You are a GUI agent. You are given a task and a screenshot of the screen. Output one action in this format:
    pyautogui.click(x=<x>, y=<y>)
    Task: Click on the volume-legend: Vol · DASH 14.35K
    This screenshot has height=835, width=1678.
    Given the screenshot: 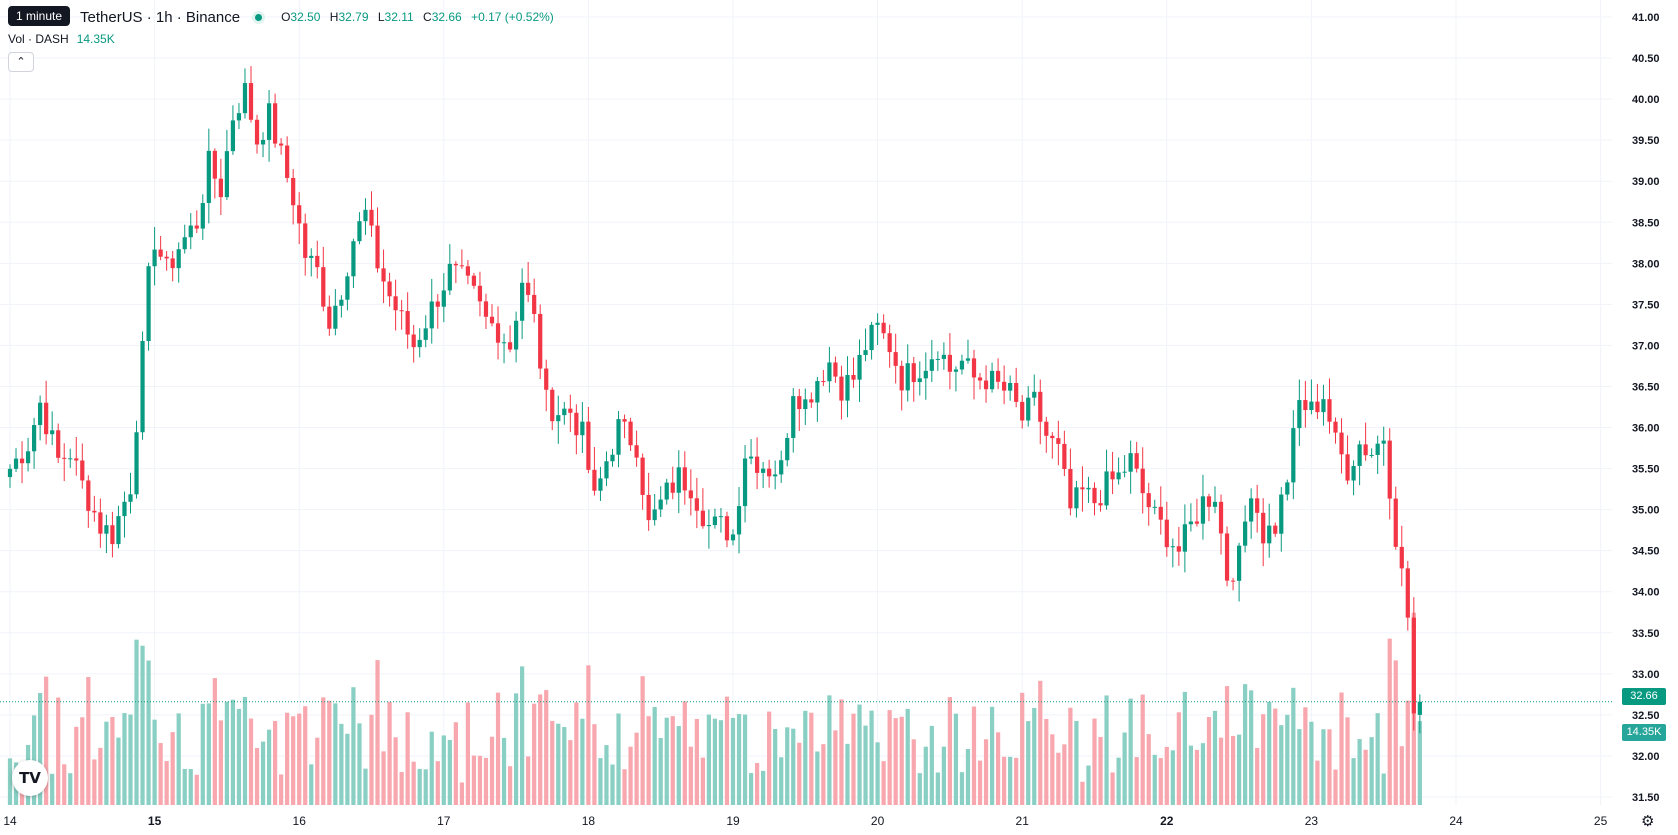 What is the action you would take?
    pyautogui.click(x=61, y=39)
    